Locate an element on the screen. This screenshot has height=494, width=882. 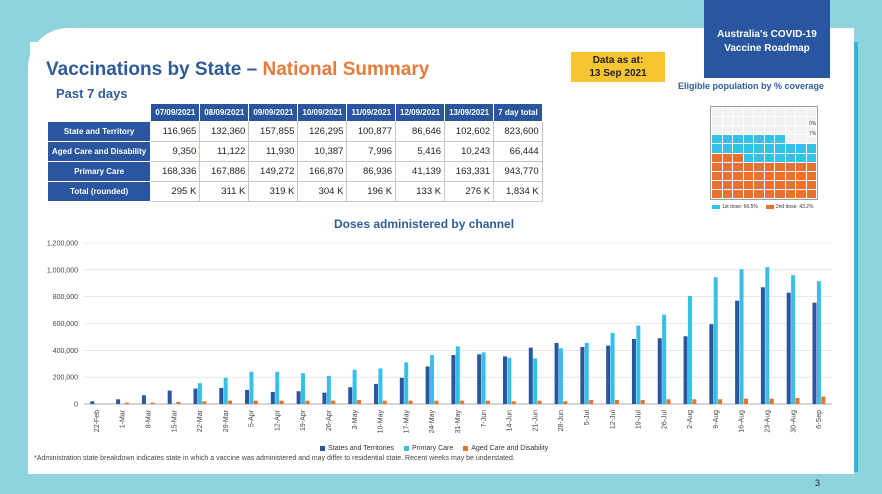
y-tick-label: 200,000 is located at coordinates (65, 378).